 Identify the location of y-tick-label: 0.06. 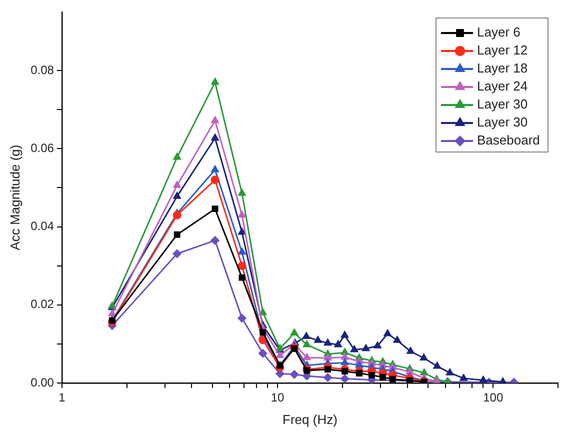
(42, 147).